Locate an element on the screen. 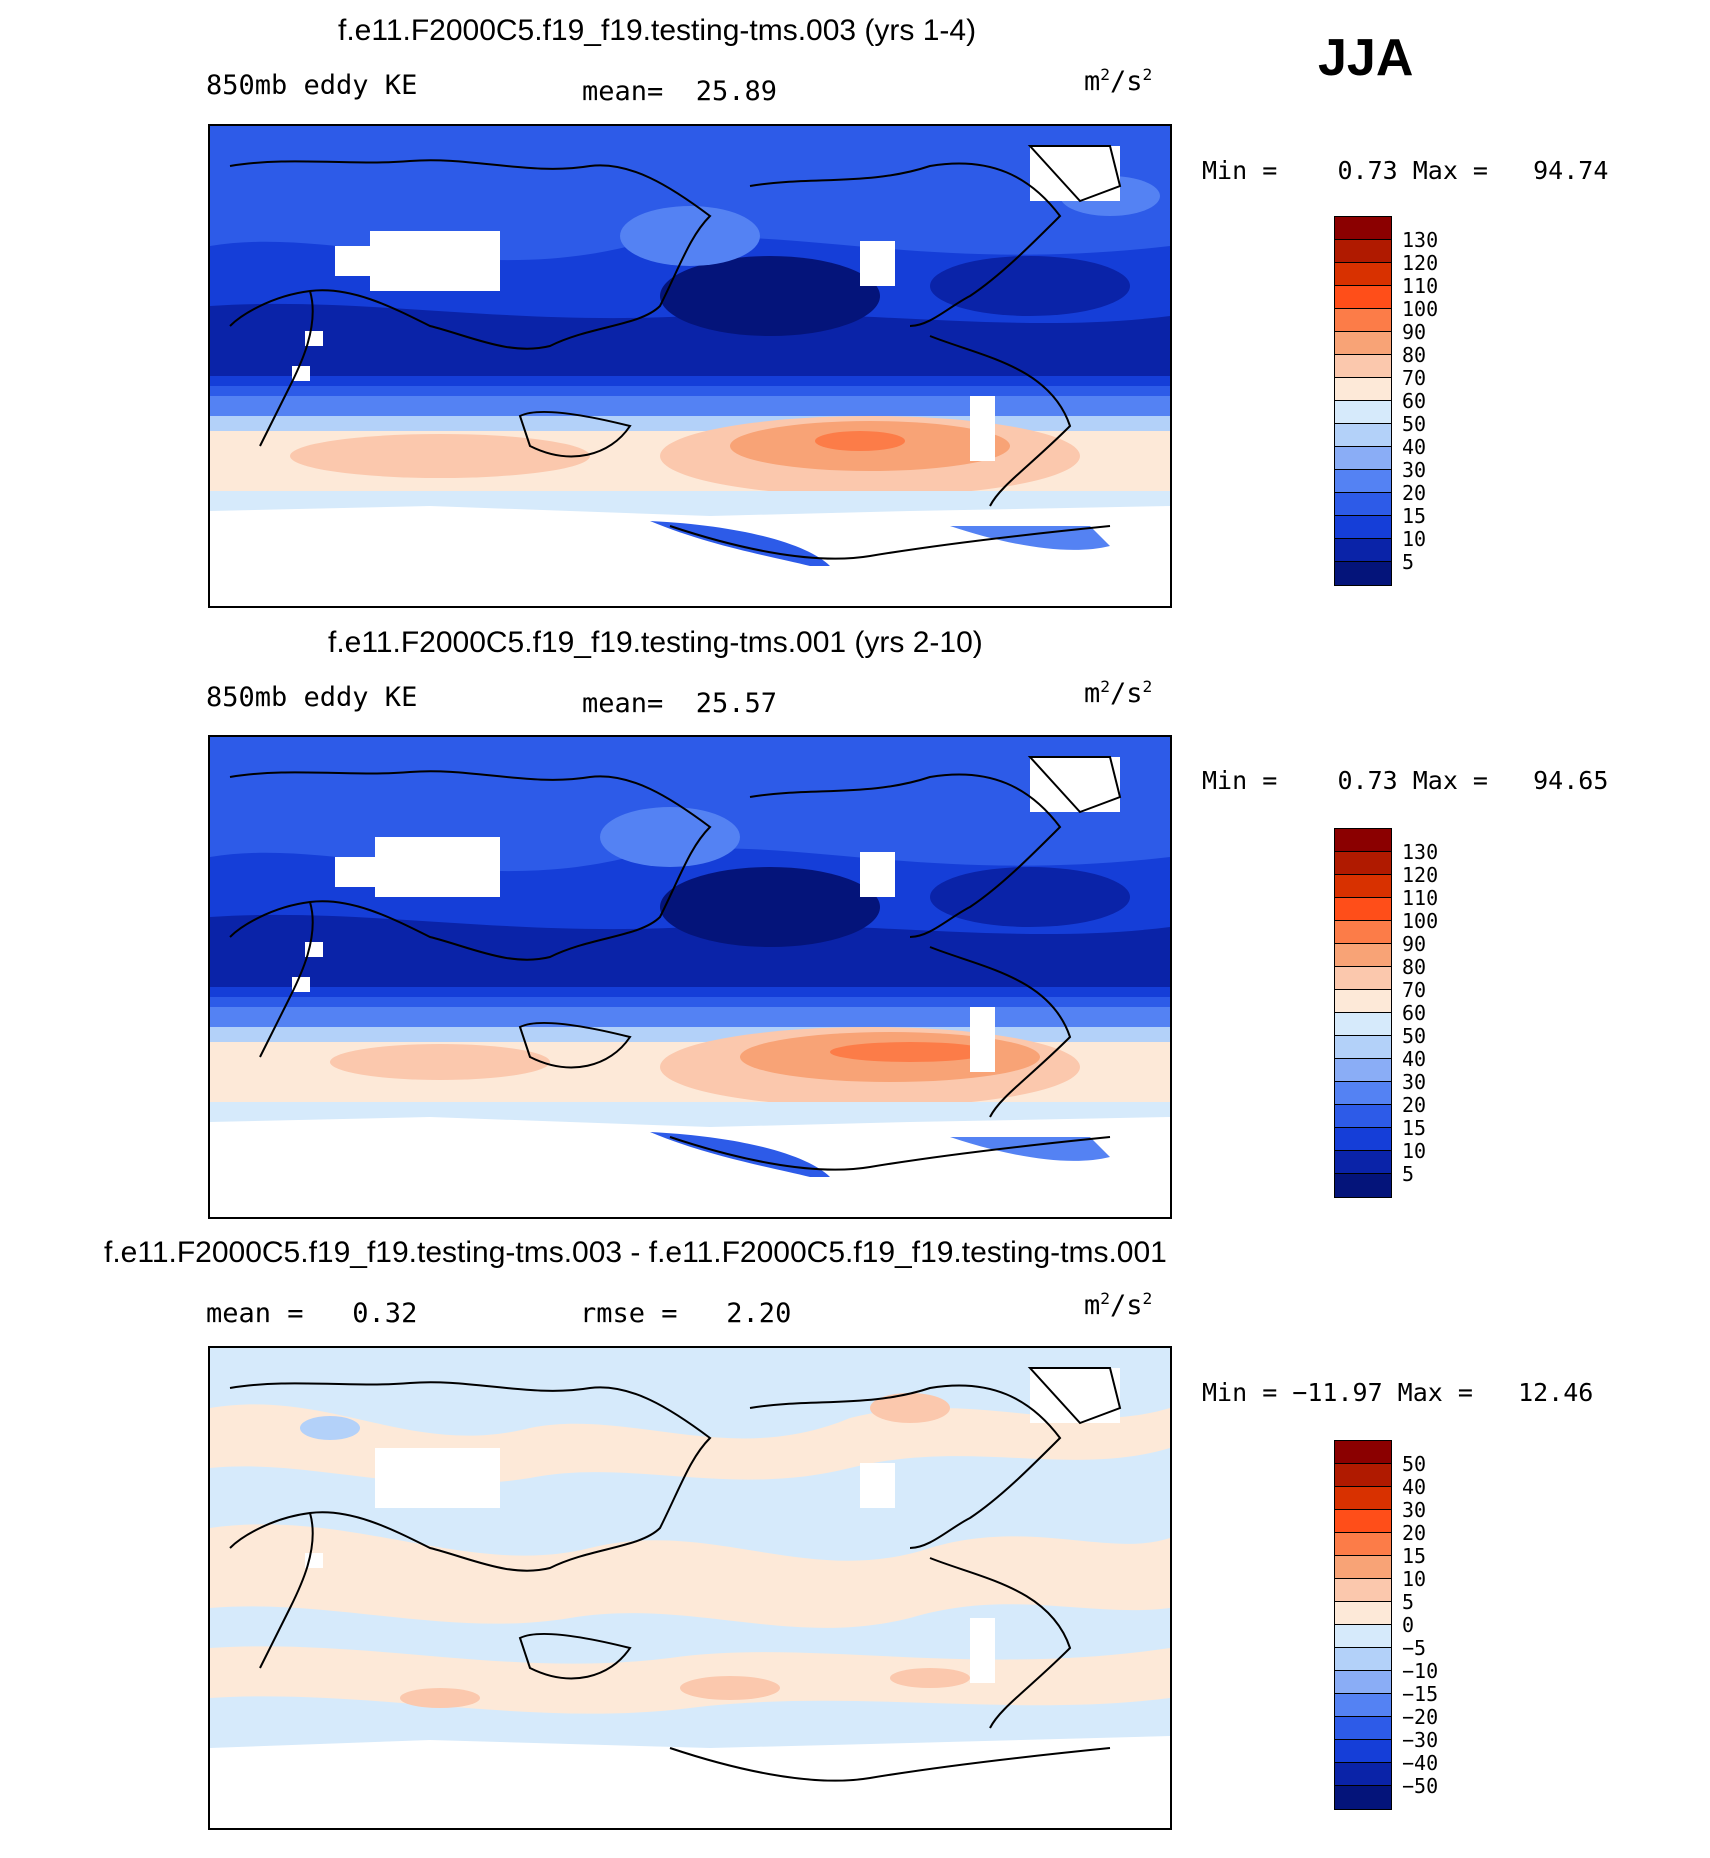 The width and height of the screenshot is (1710, 1858). panel-2-minmax: Min = 0.73 Max = 94.65 is located at coordinates (1405, 780).